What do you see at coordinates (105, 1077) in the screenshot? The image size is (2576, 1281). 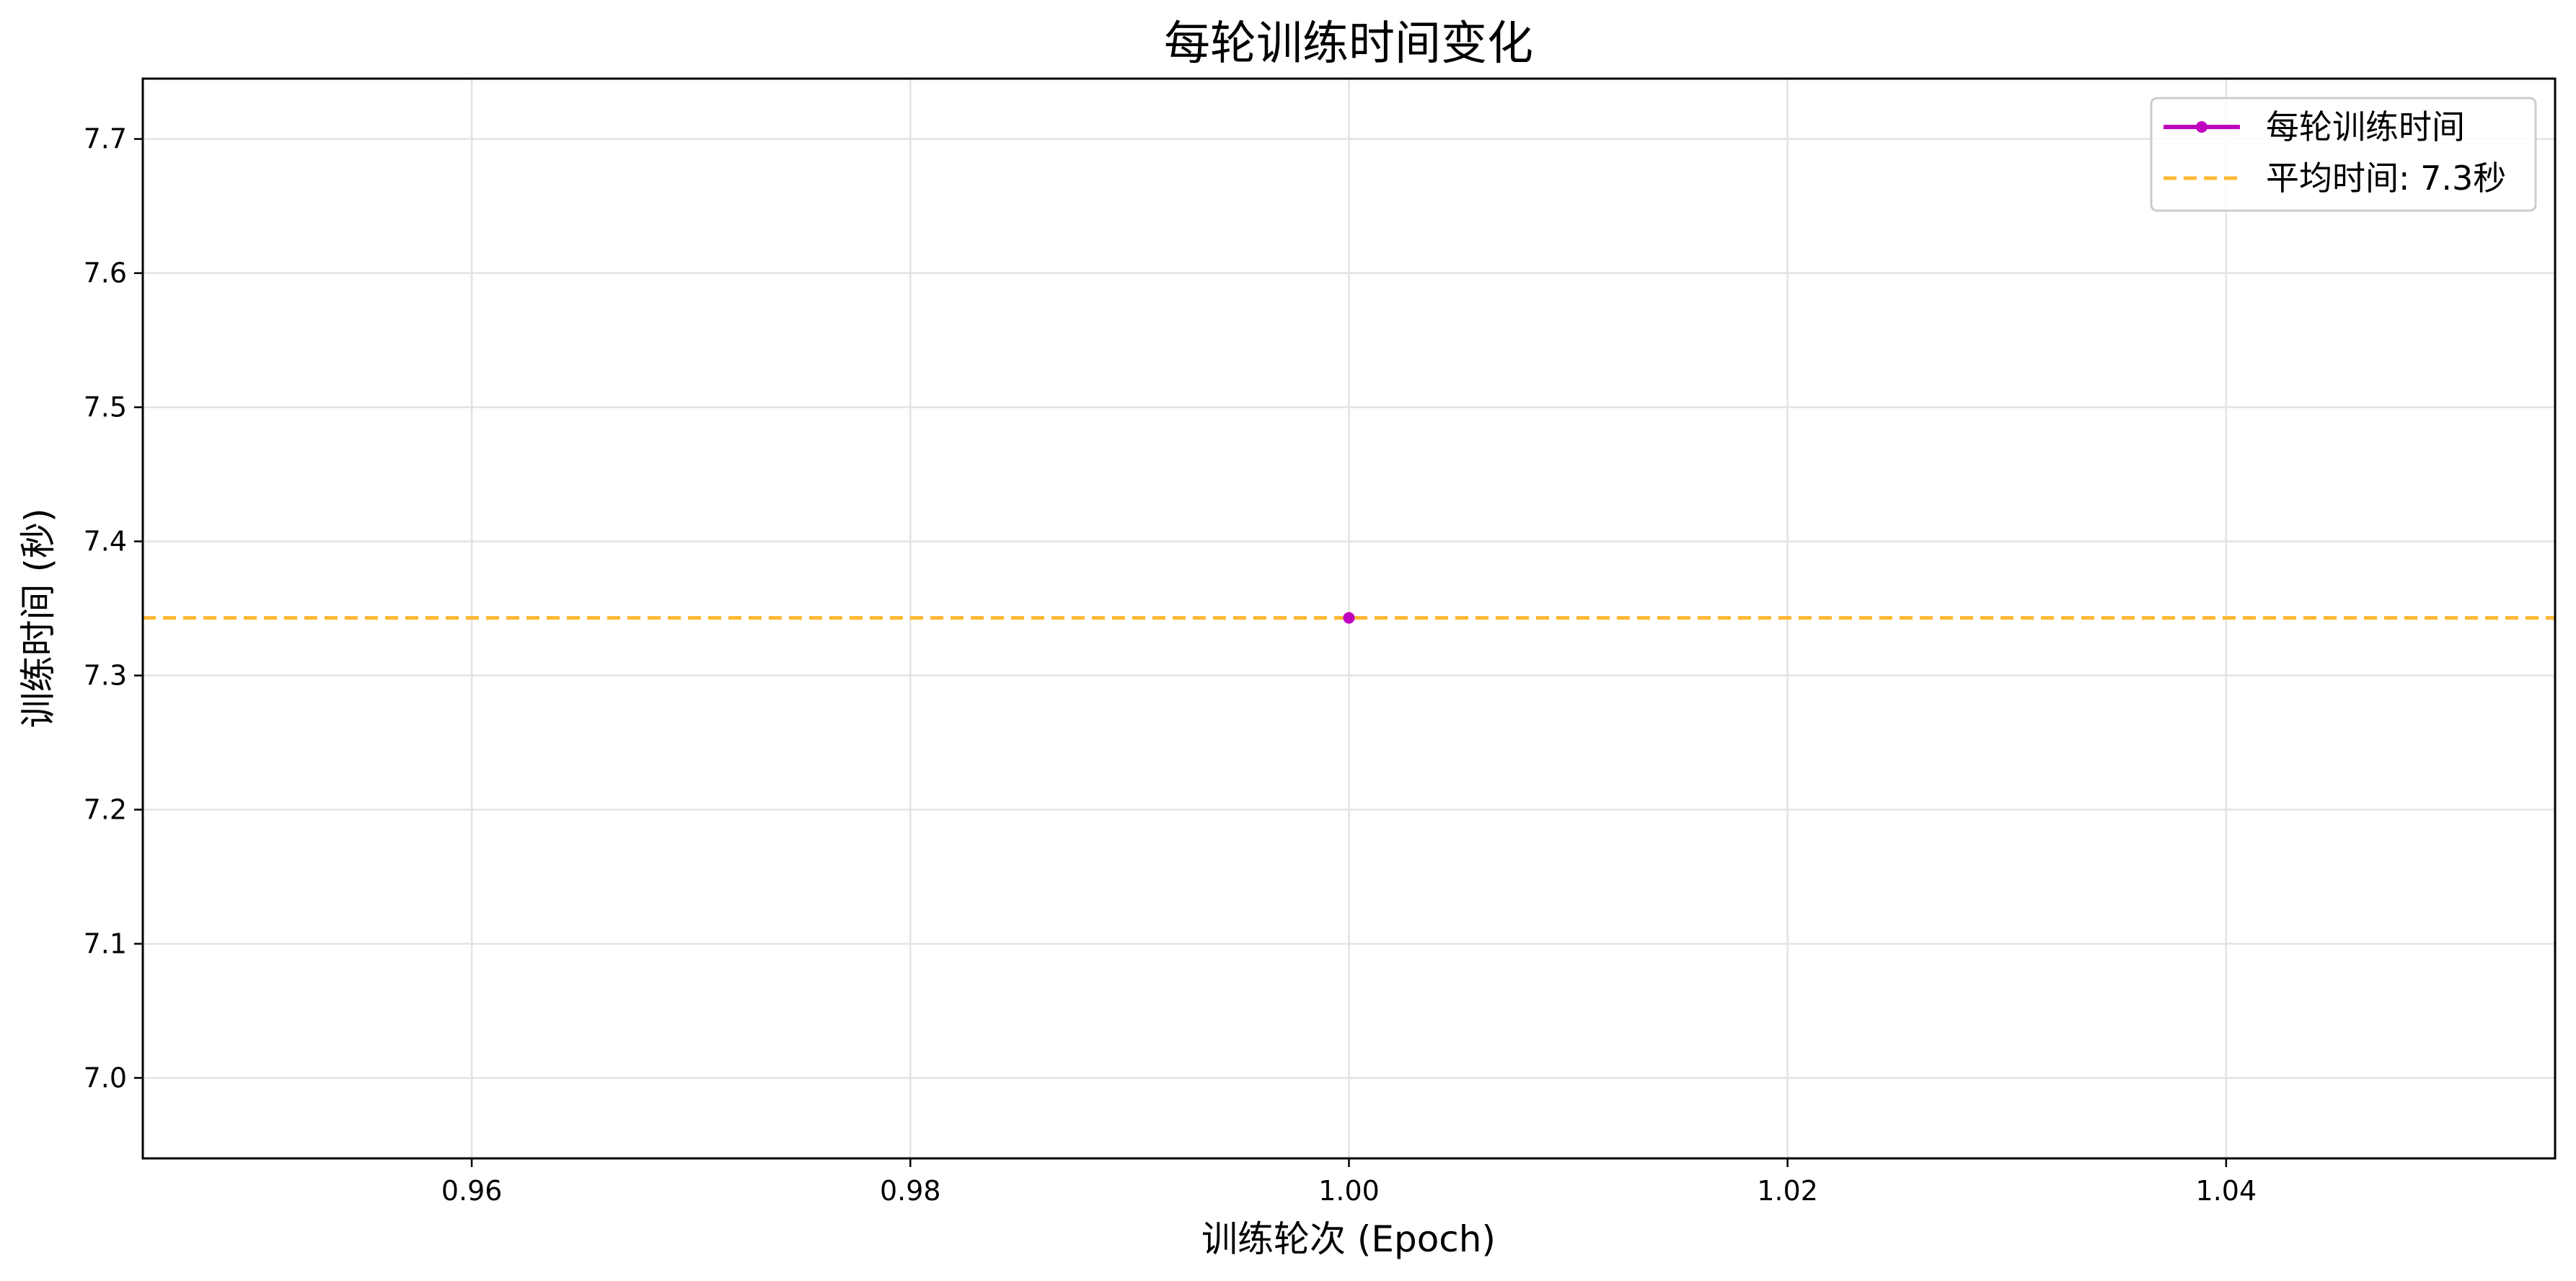 I see `y-tick-label: 7.0` at bounding box center [105, 1077].